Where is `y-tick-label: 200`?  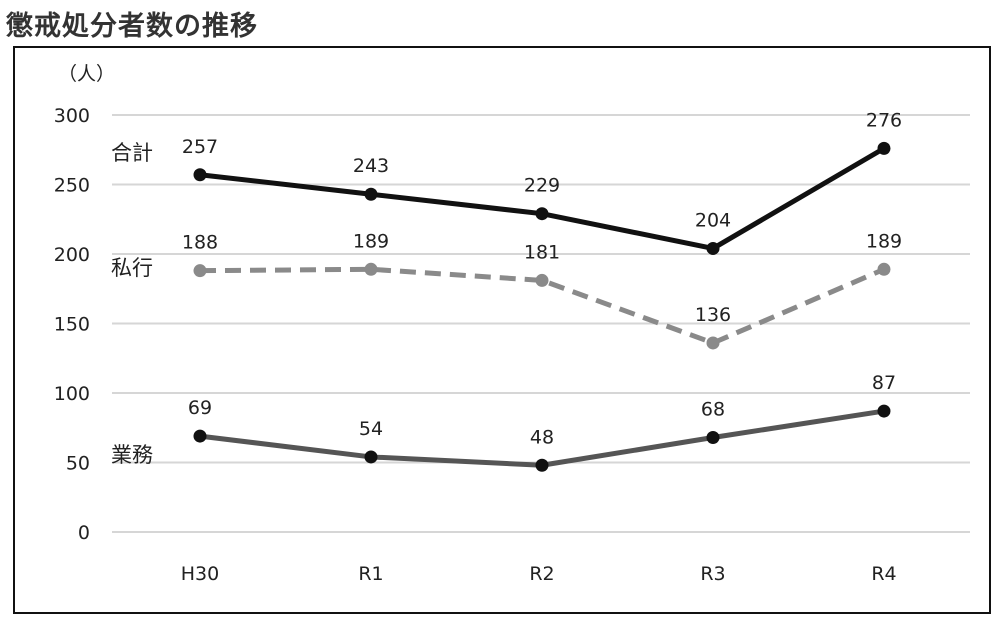 y-tick-label: 200 is located at coordinates (72, 255).